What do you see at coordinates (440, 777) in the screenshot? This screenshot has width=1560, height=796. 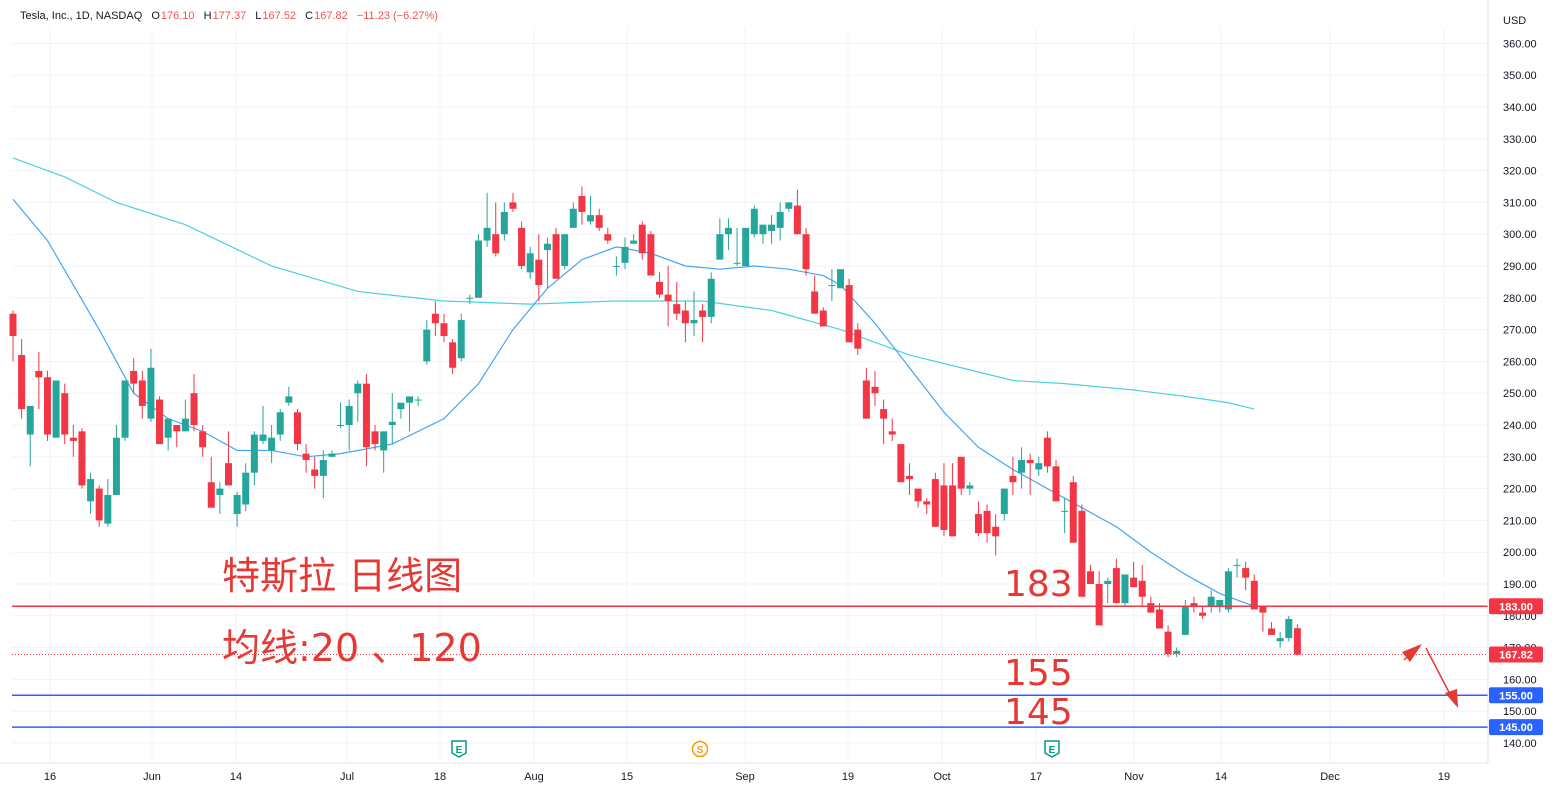 I see `x-tick-label: 18` at bounding box center [440, 777].